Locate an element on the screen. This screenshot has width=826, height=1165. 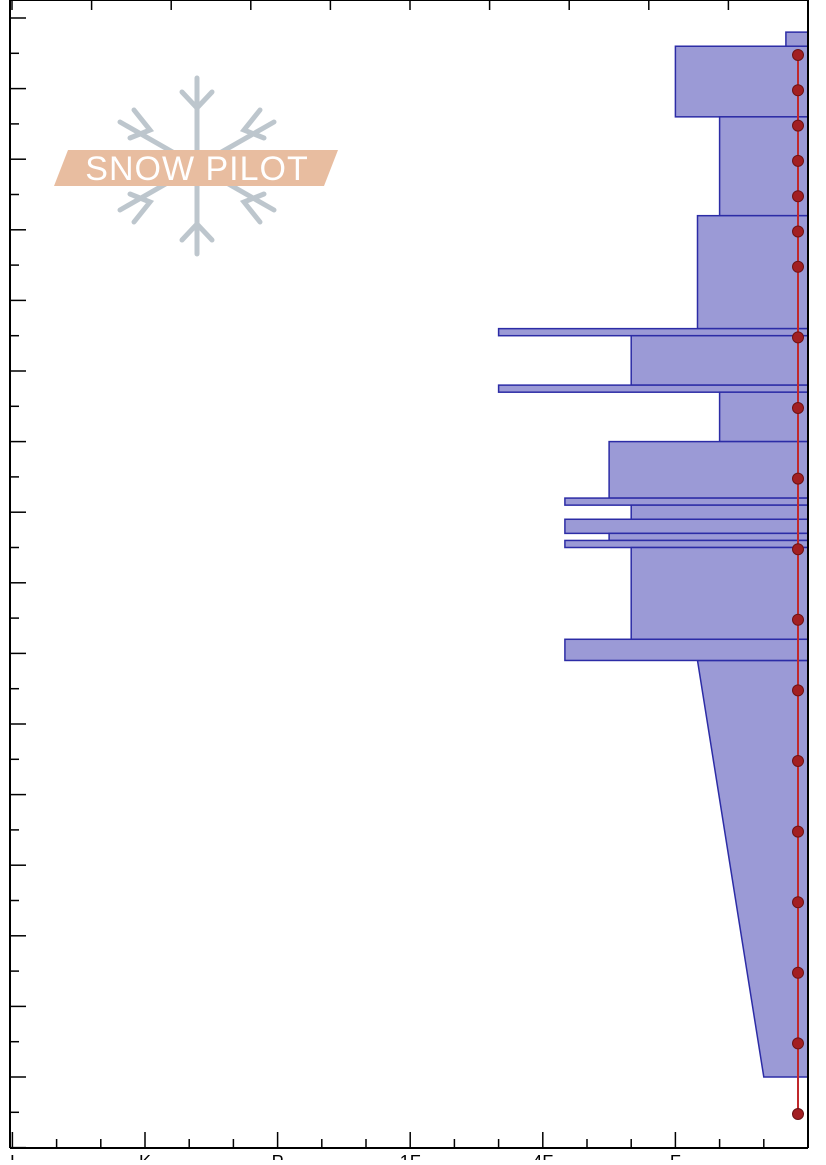
snowpilot-logo: SNOW PILOT is located at coordinates (196, 166).